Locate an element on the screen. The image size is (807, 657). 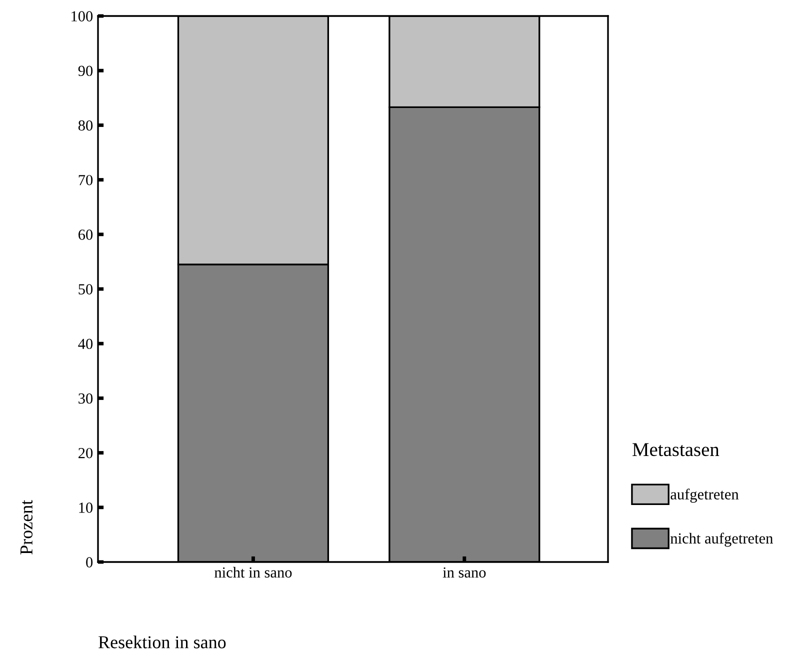
y-tick-label: 70 is located at coordinates (85, 180).